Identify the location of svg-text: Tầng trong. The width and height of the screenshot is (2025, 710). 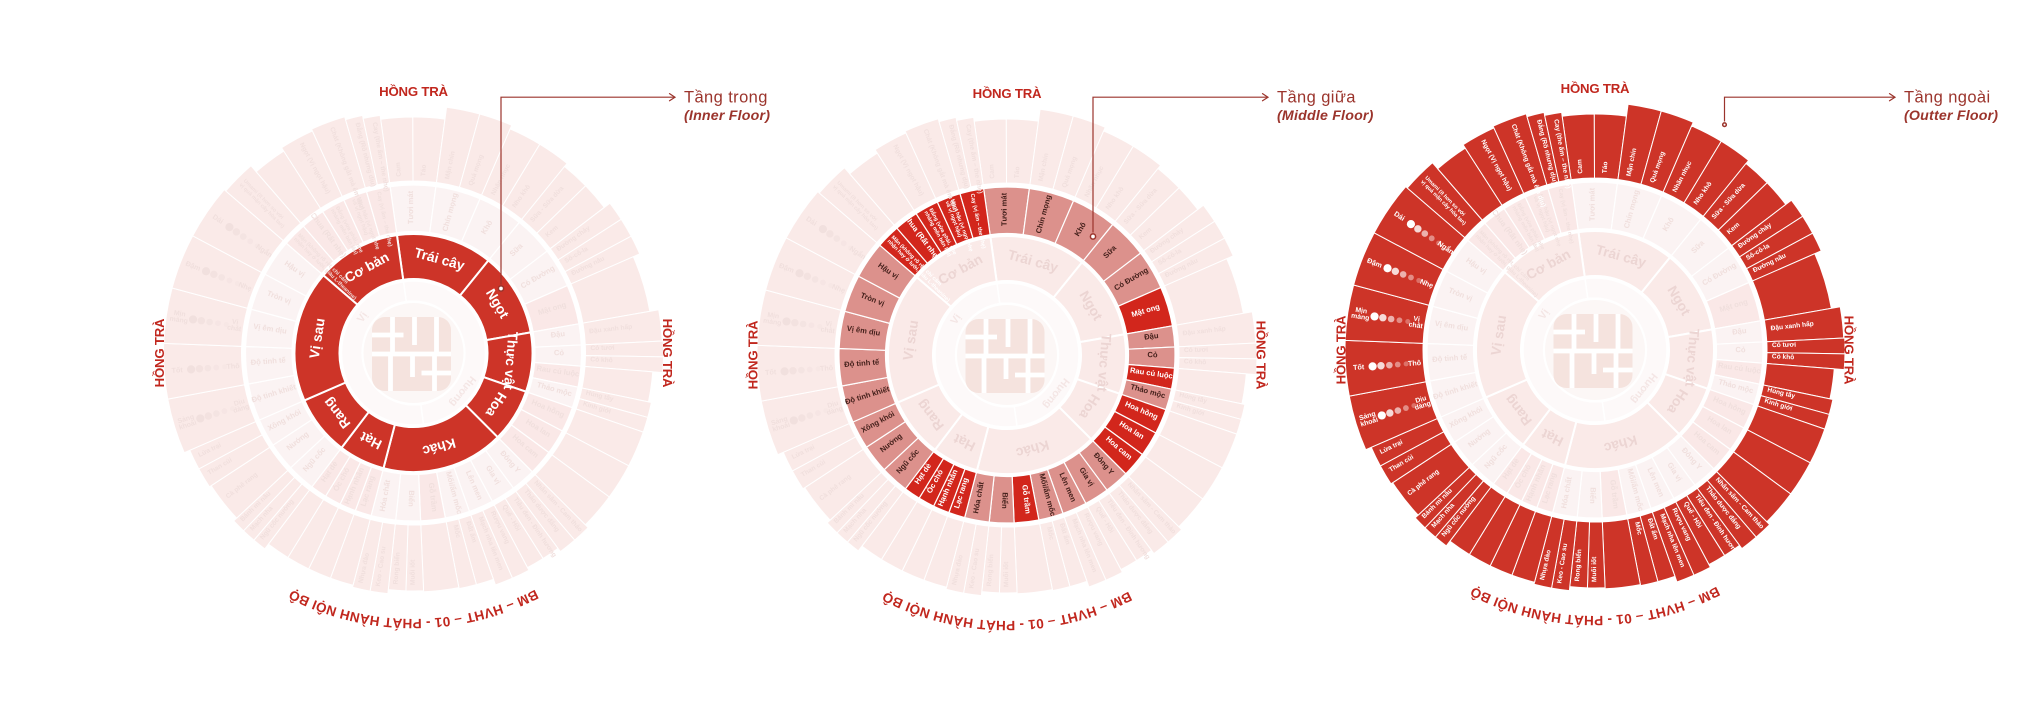
(726, 97).